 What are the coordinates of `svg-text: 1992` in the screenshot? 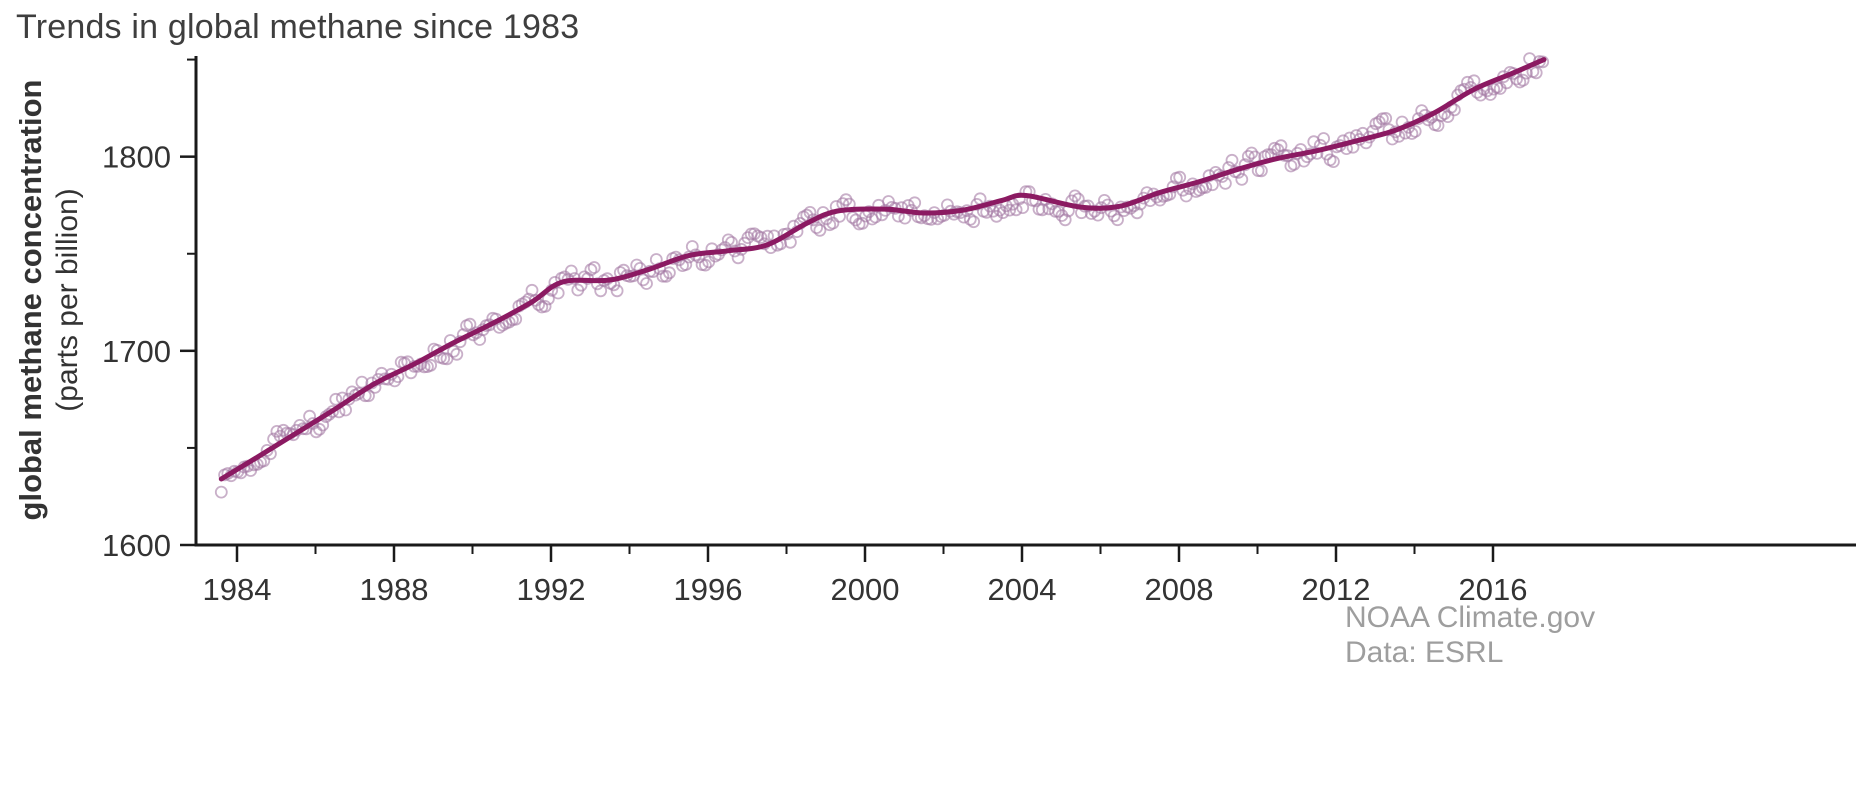 It's located at (551, 589).